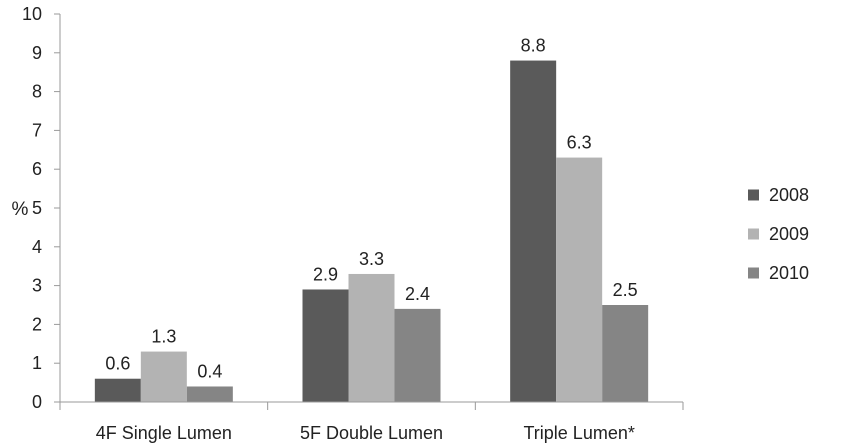 The width and height of the screenshot is (863, 446). I want to click on y-tick-label: 8, so click(37, 92).